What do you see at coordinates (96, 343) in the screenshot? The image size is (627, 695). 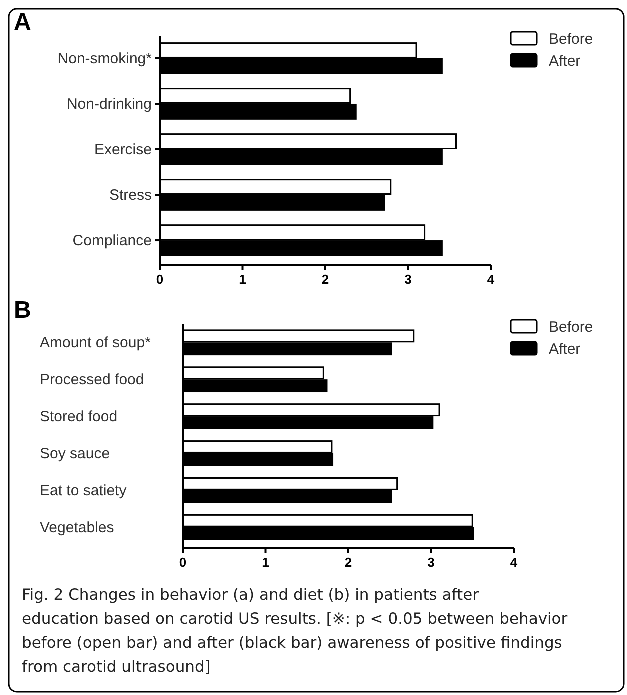 I see `y-tick-label: Amount of soup*` at bounding box center [96, 343].